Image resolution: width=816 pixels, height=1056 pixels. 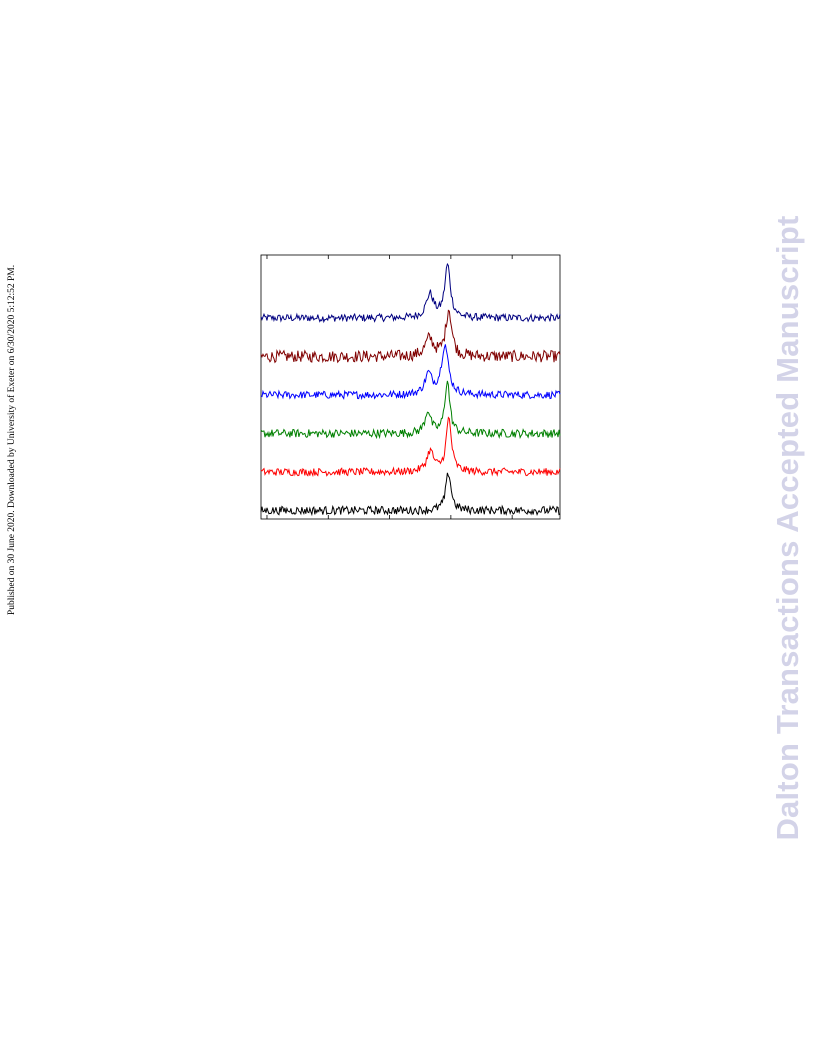 I want to click on stacked-spectra-chart, so click(x=410, y=387).